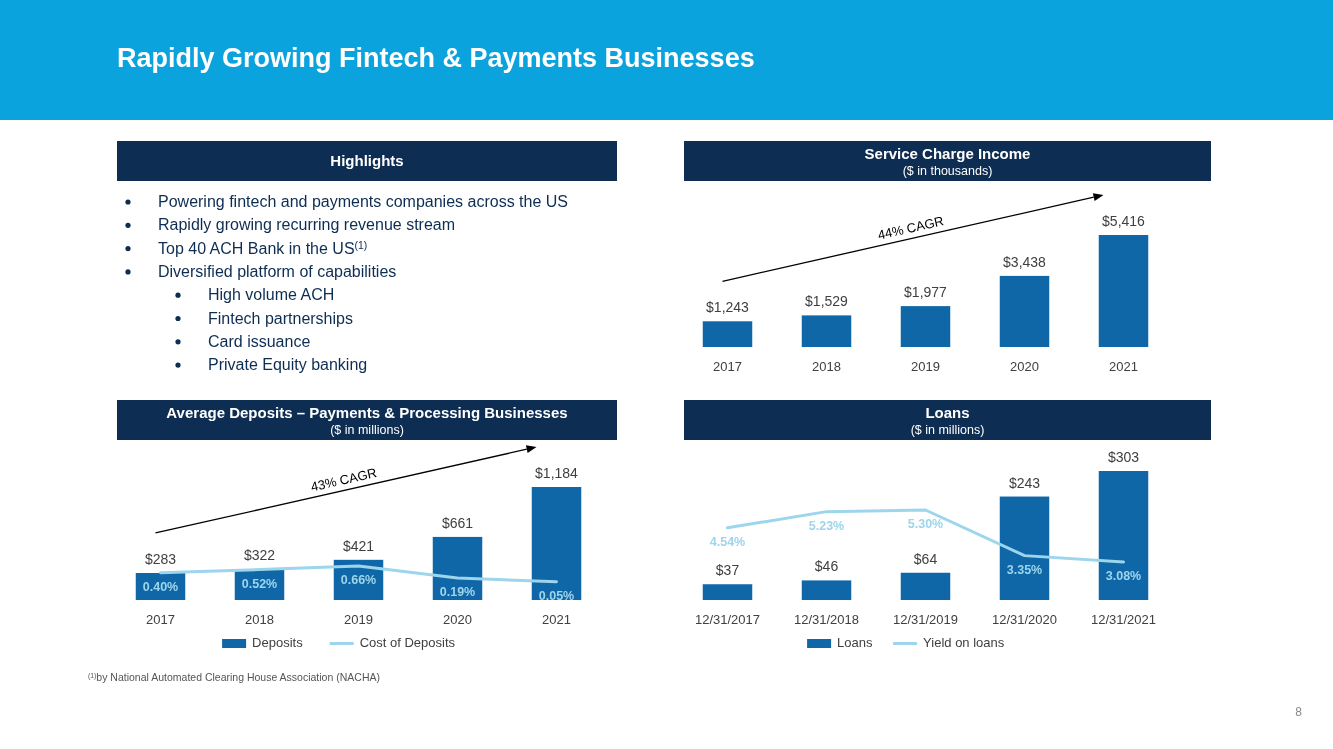 The image size is (1333, 749). I want to click on text: Card issuance, so click(259, 341).